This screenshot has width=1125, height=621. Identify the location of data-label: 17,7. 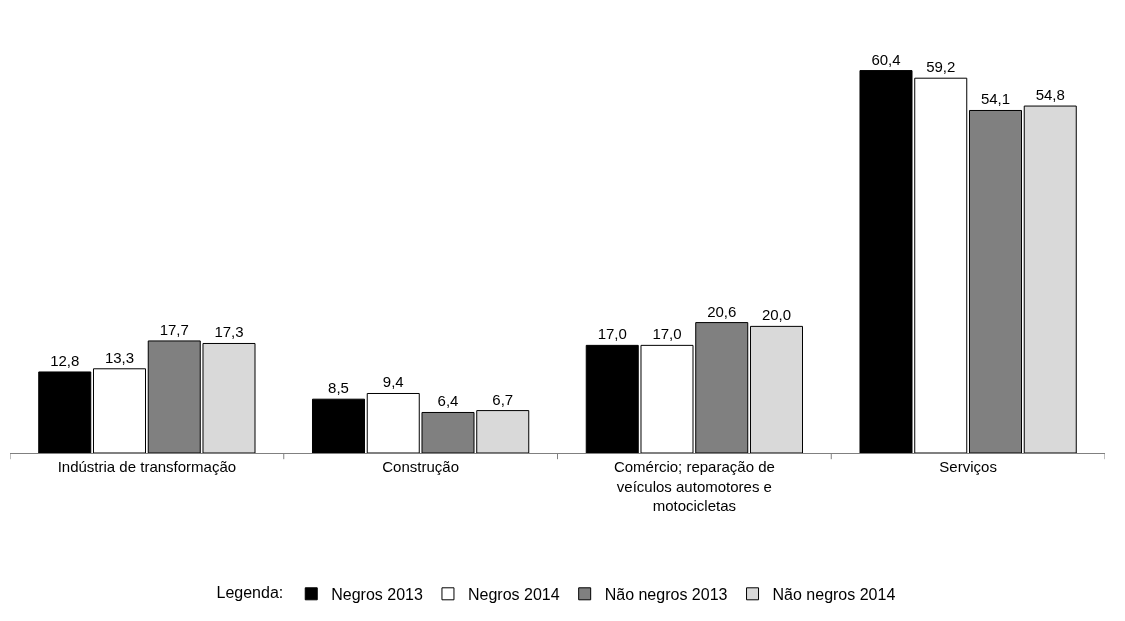
(174, 329).